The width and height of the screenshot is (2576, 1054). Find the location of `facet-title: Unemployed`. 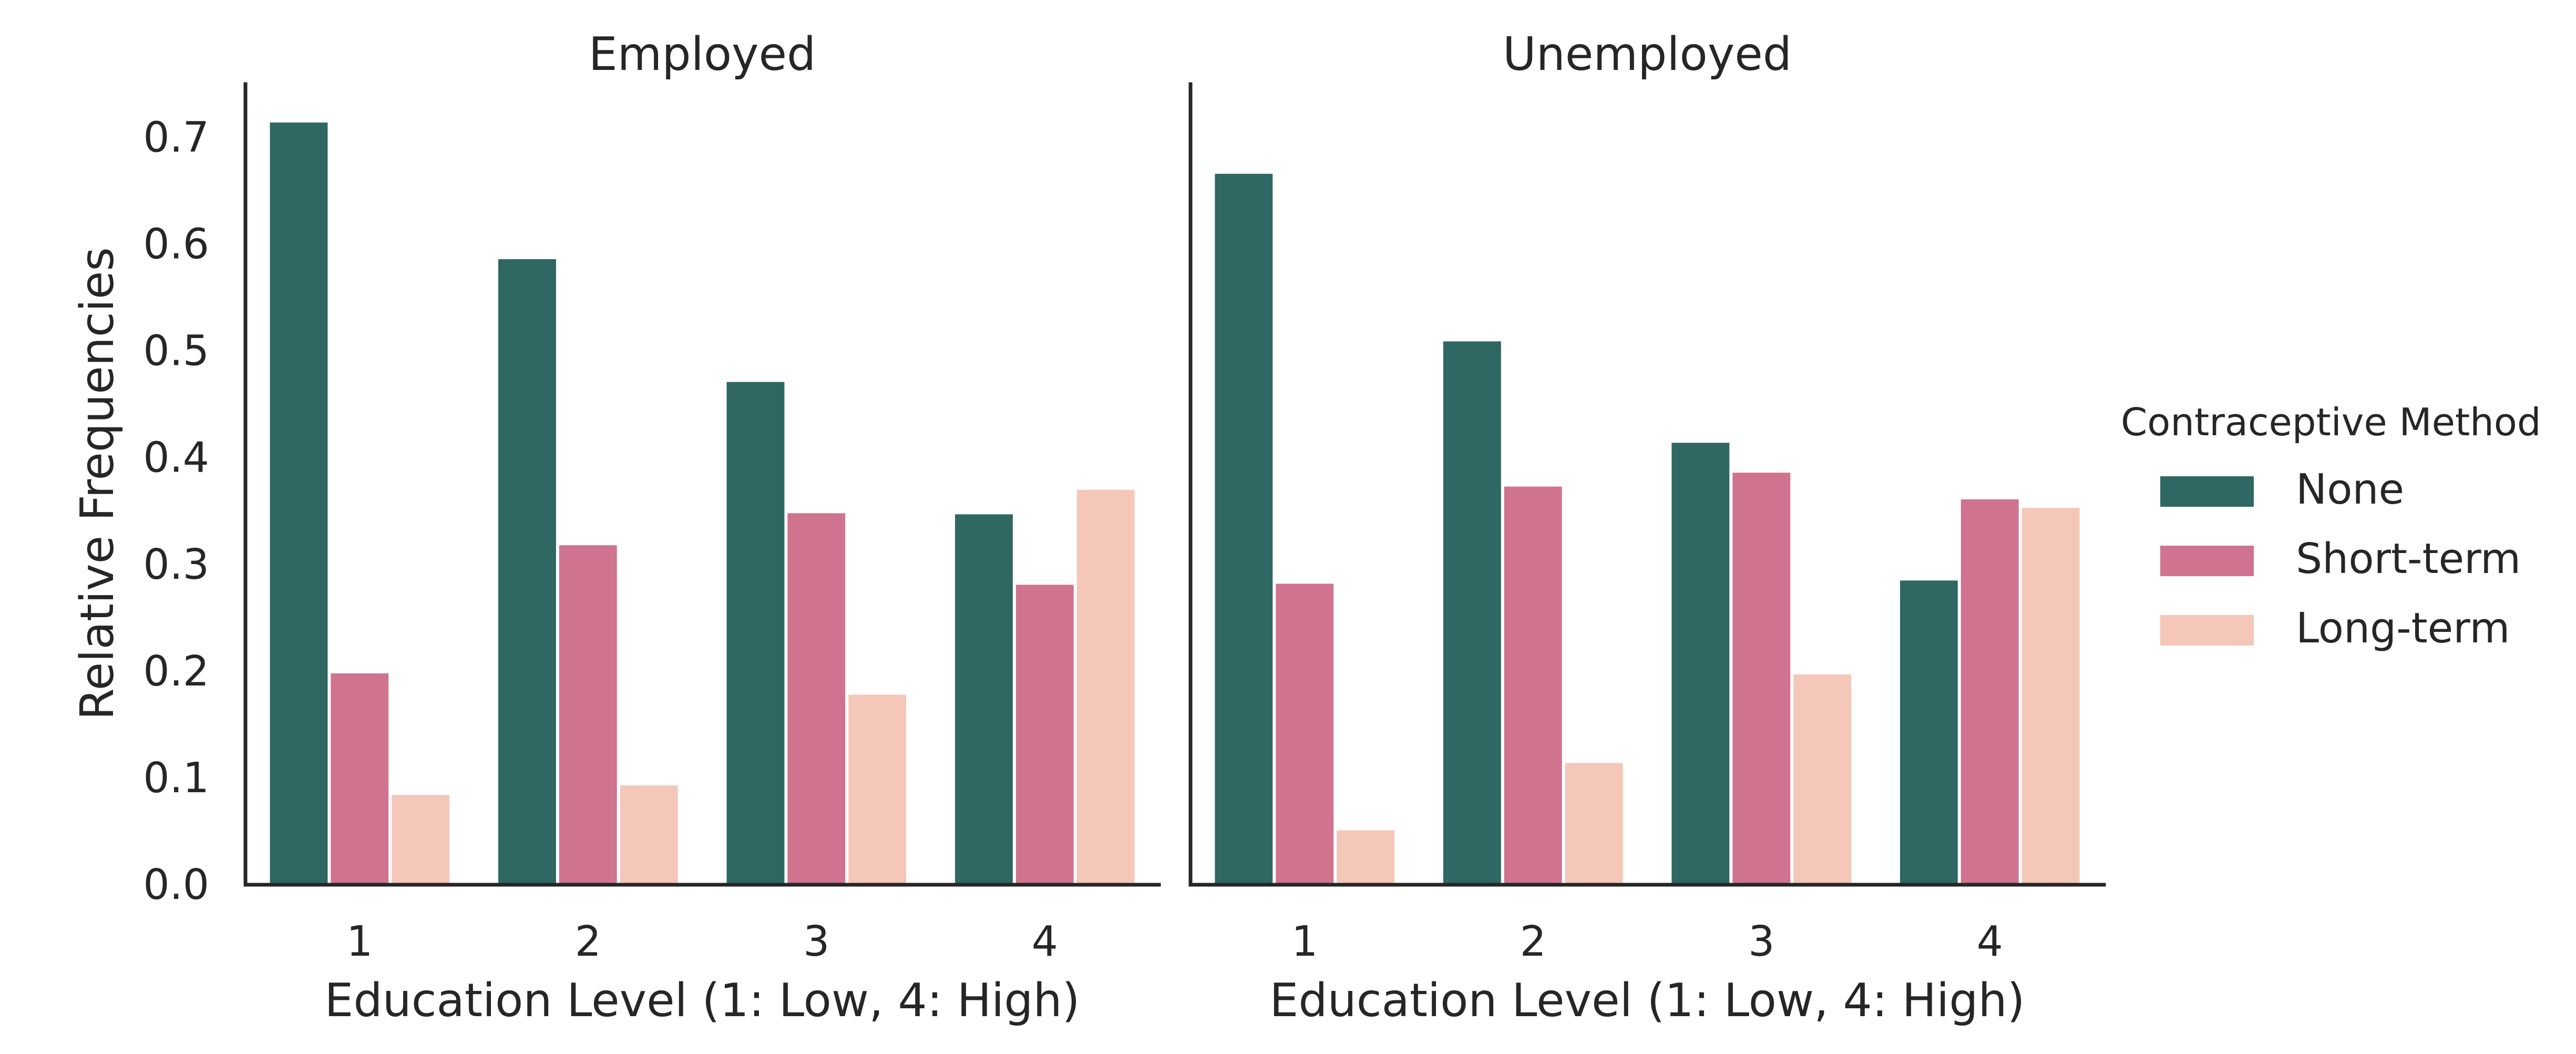

facet-title: Unemployed is located at coordinates (1647, 54).